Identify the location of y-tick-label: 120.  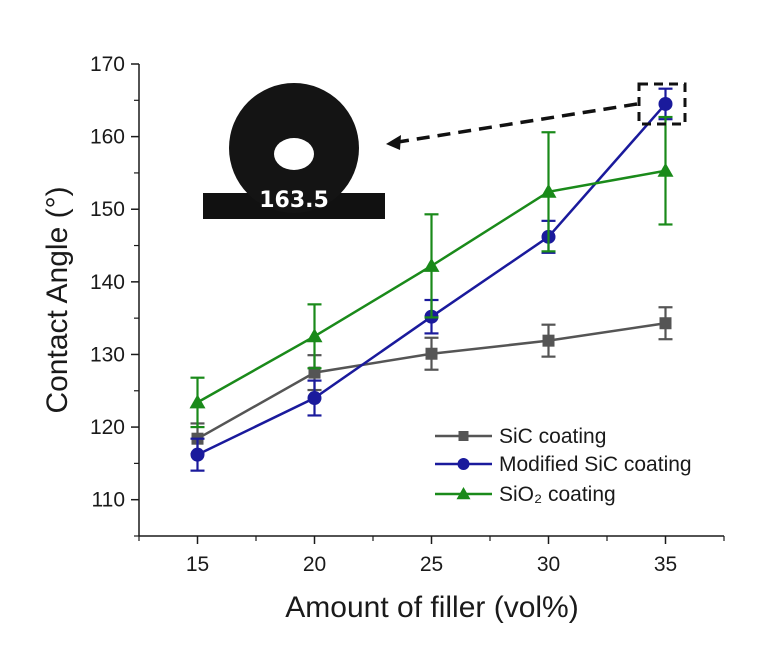
(107, 427).